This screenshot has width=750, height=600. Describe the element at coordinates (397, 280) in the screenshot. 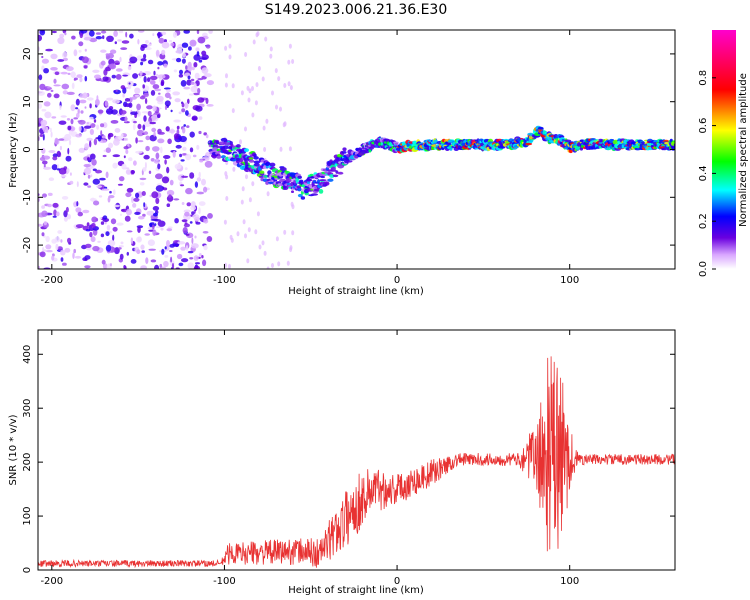

I see `x-tick-label: 0` at that location.